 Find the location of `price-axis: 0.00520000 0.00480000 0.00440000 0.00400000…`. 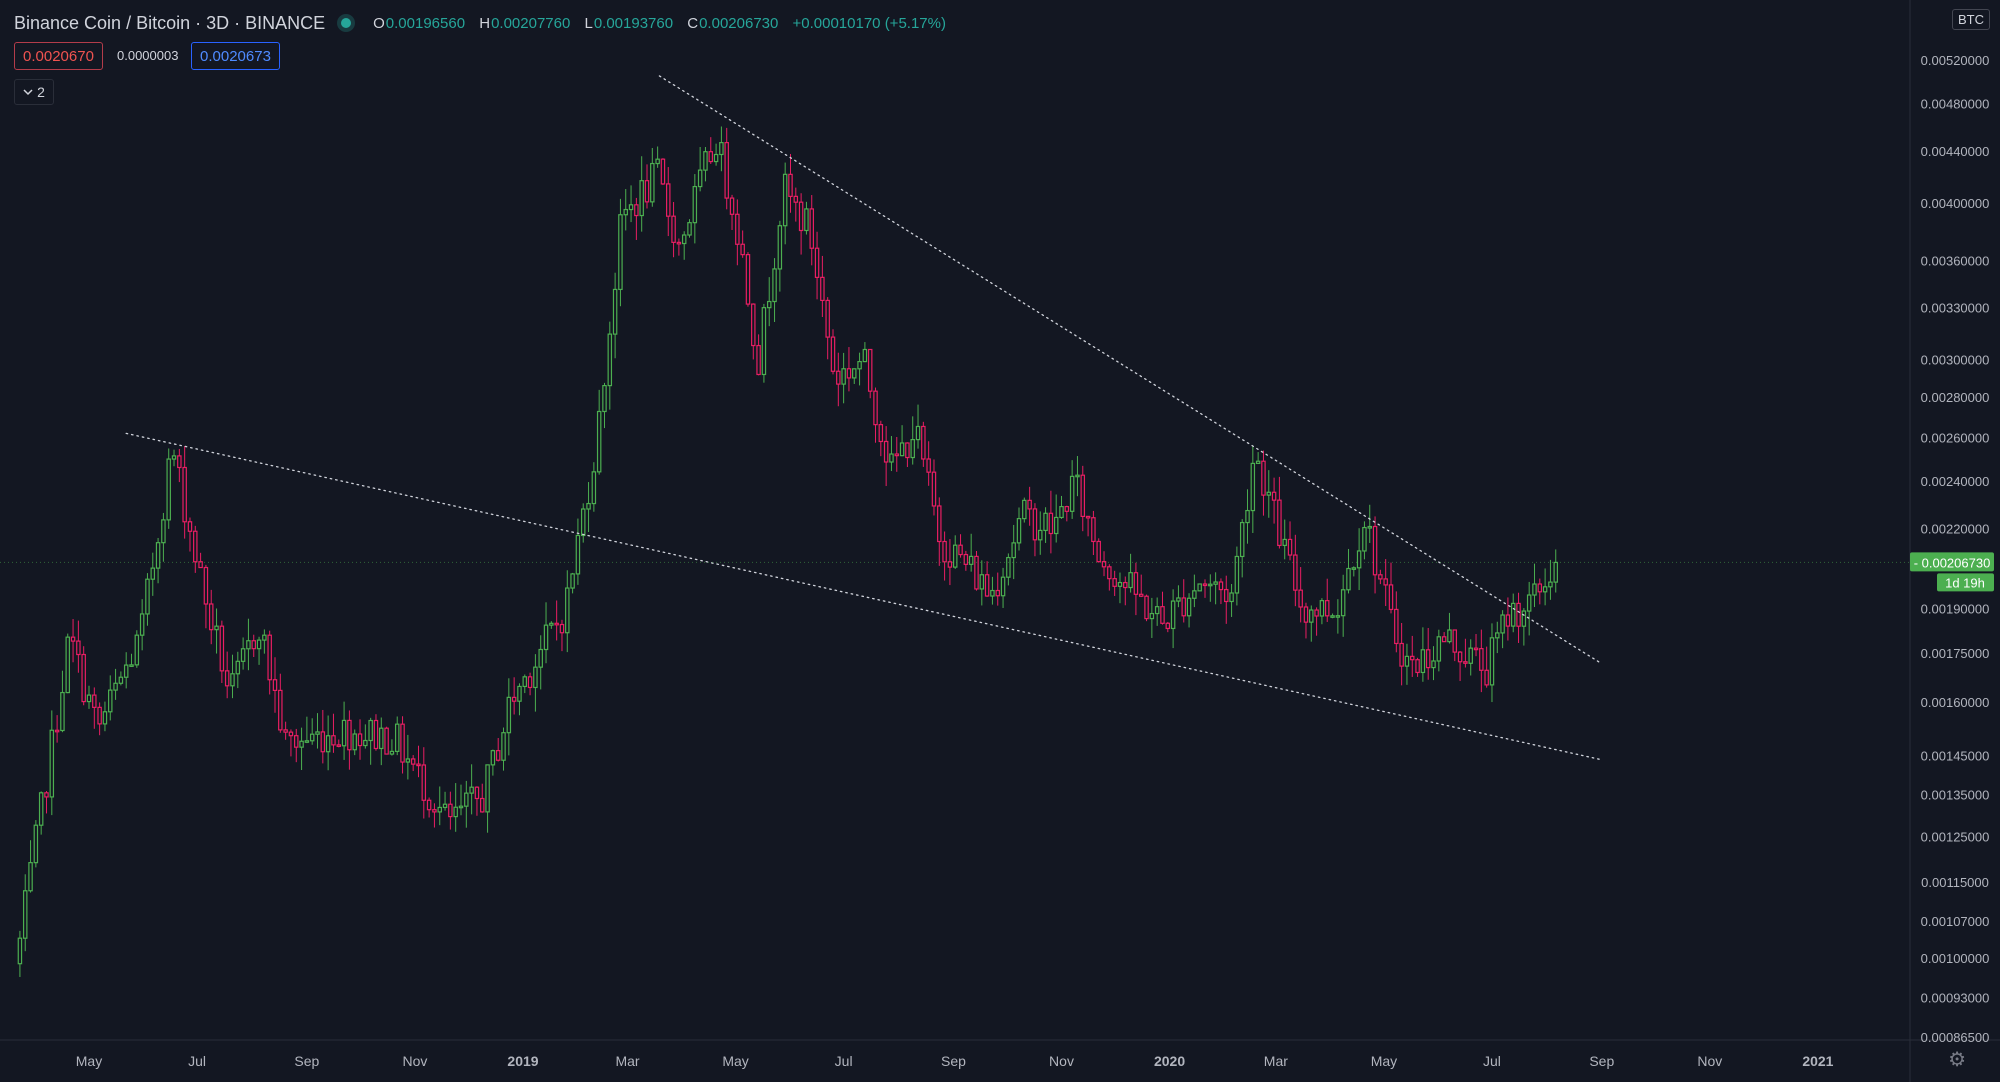

price-axis: 0.00520000 0.00480000 0.00440000 0.00400000… is located at coordinates (1955, 549).